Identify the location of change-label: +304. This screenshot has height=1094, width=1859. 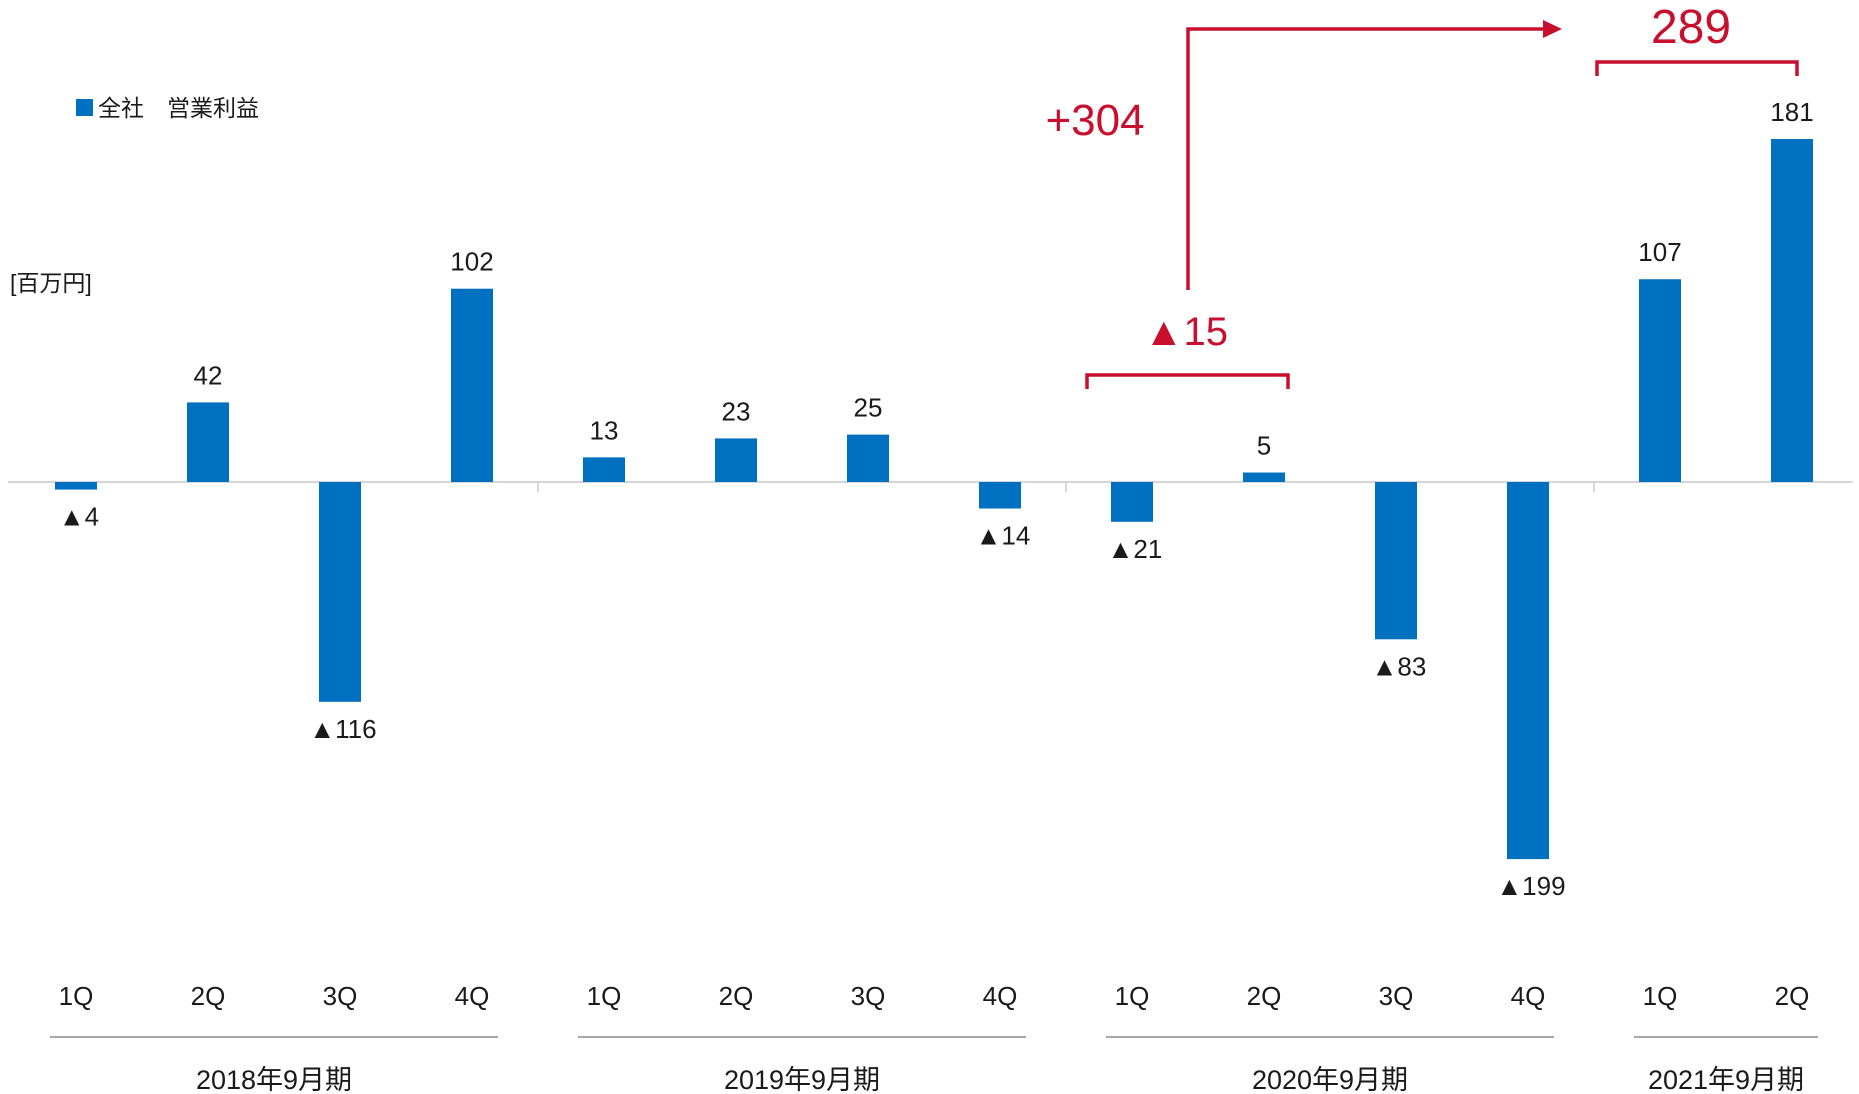
(1094, 120).